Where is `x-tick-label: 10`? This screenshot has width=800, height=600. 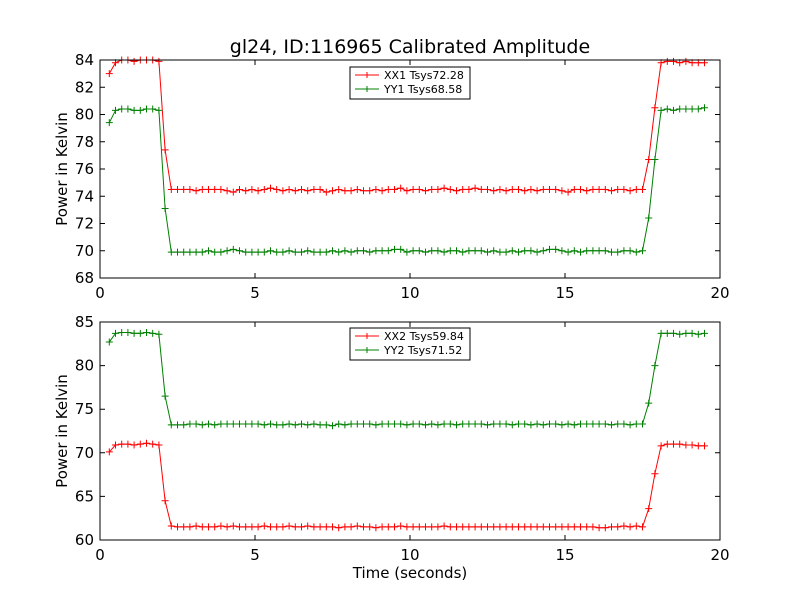 x-tick-label: 10 is located at coordinates (409, 555).